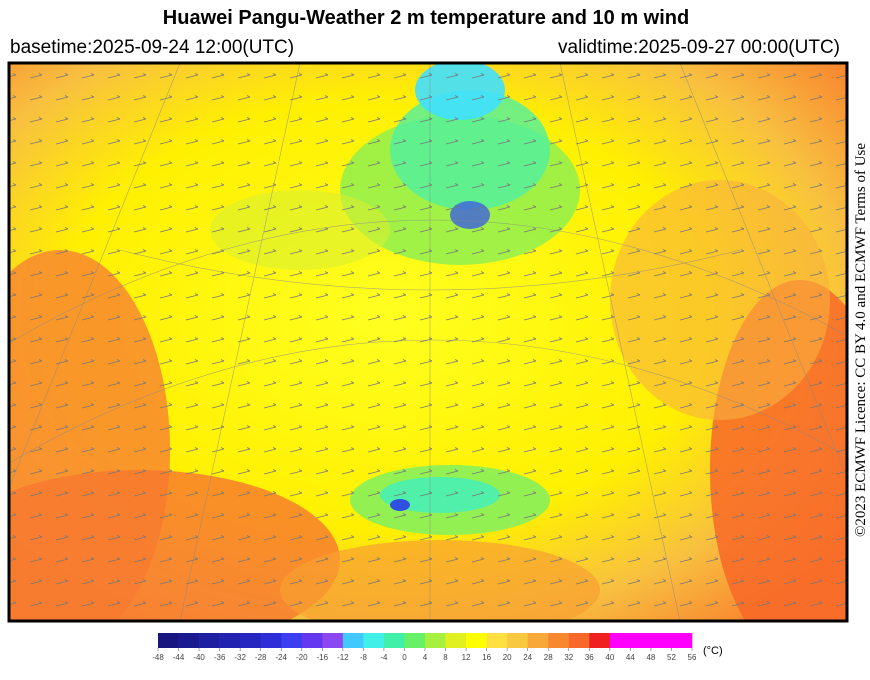  I want to click on colorbar-tick-label: 8, so click(445, 657).